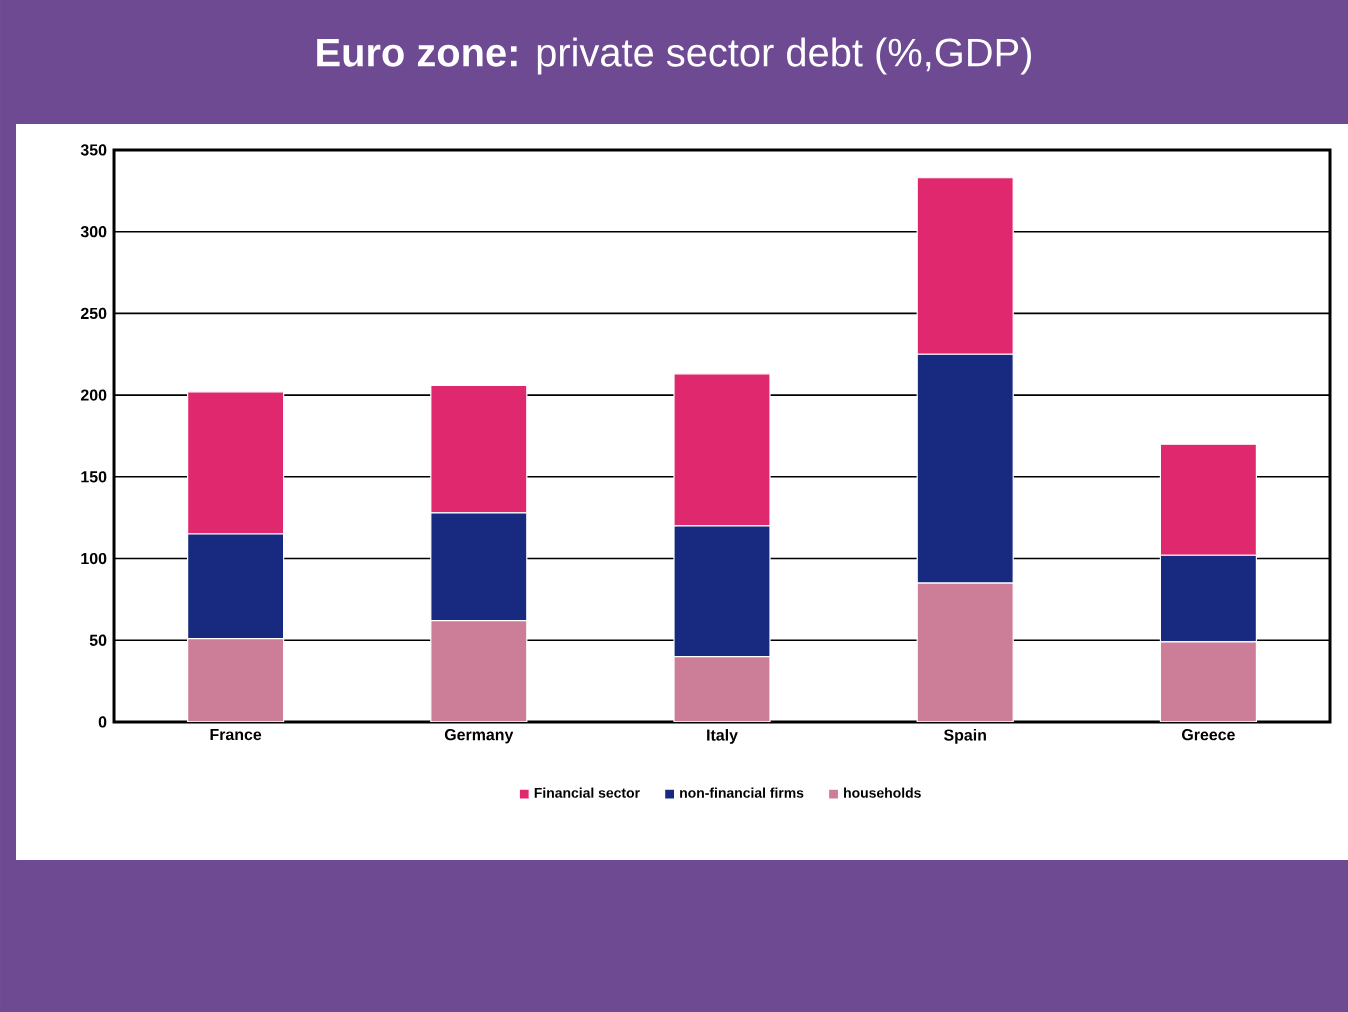 The width and height of the screenshot is (1348, 1012). Describe the element at coordinates (674, 56) in the screenshot. I see `chart-title: Euro zone: private sector debt (%,GDP)` at that location.